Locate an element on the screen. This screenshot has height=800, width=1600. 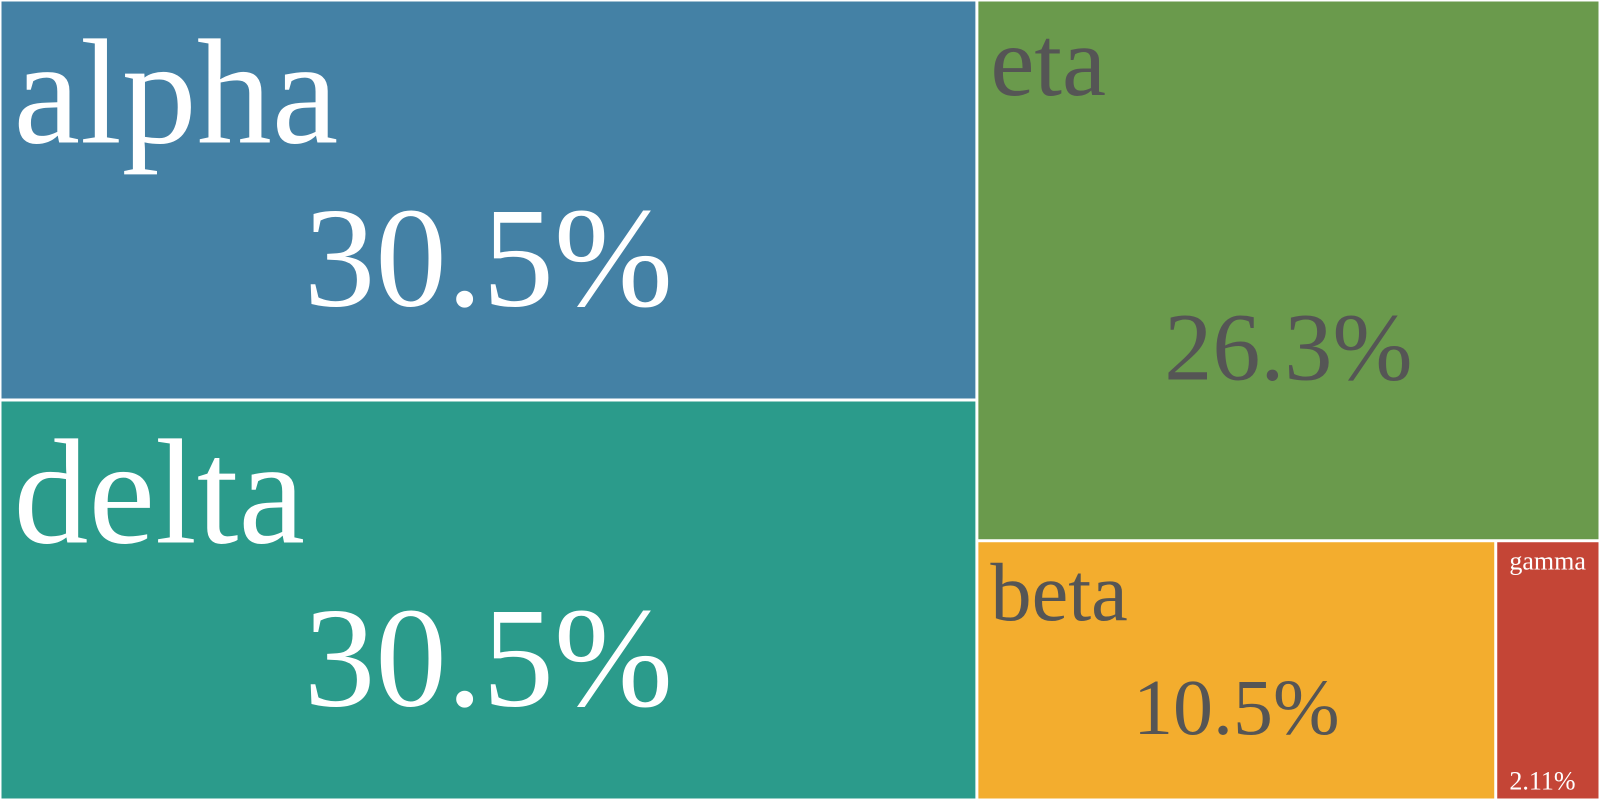
tile-beta-label: beta is located at coordinates (1058, 592).